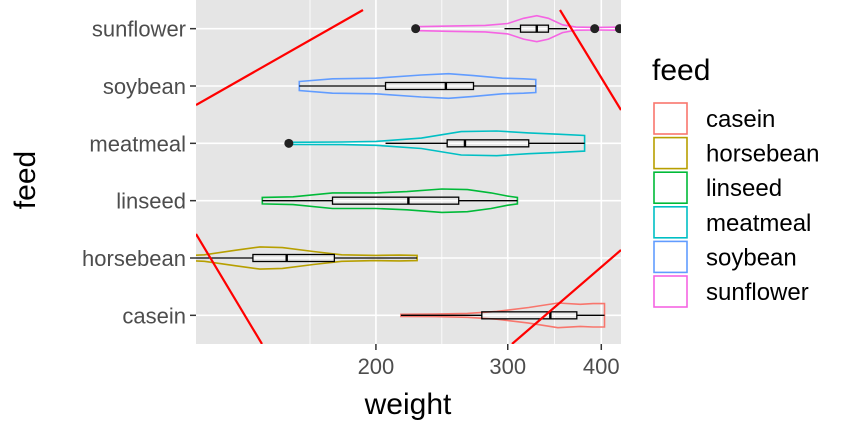  Describe the element at coordinates (408, 404) in the screenshot. I see `x-axis-title: weight` at that location.